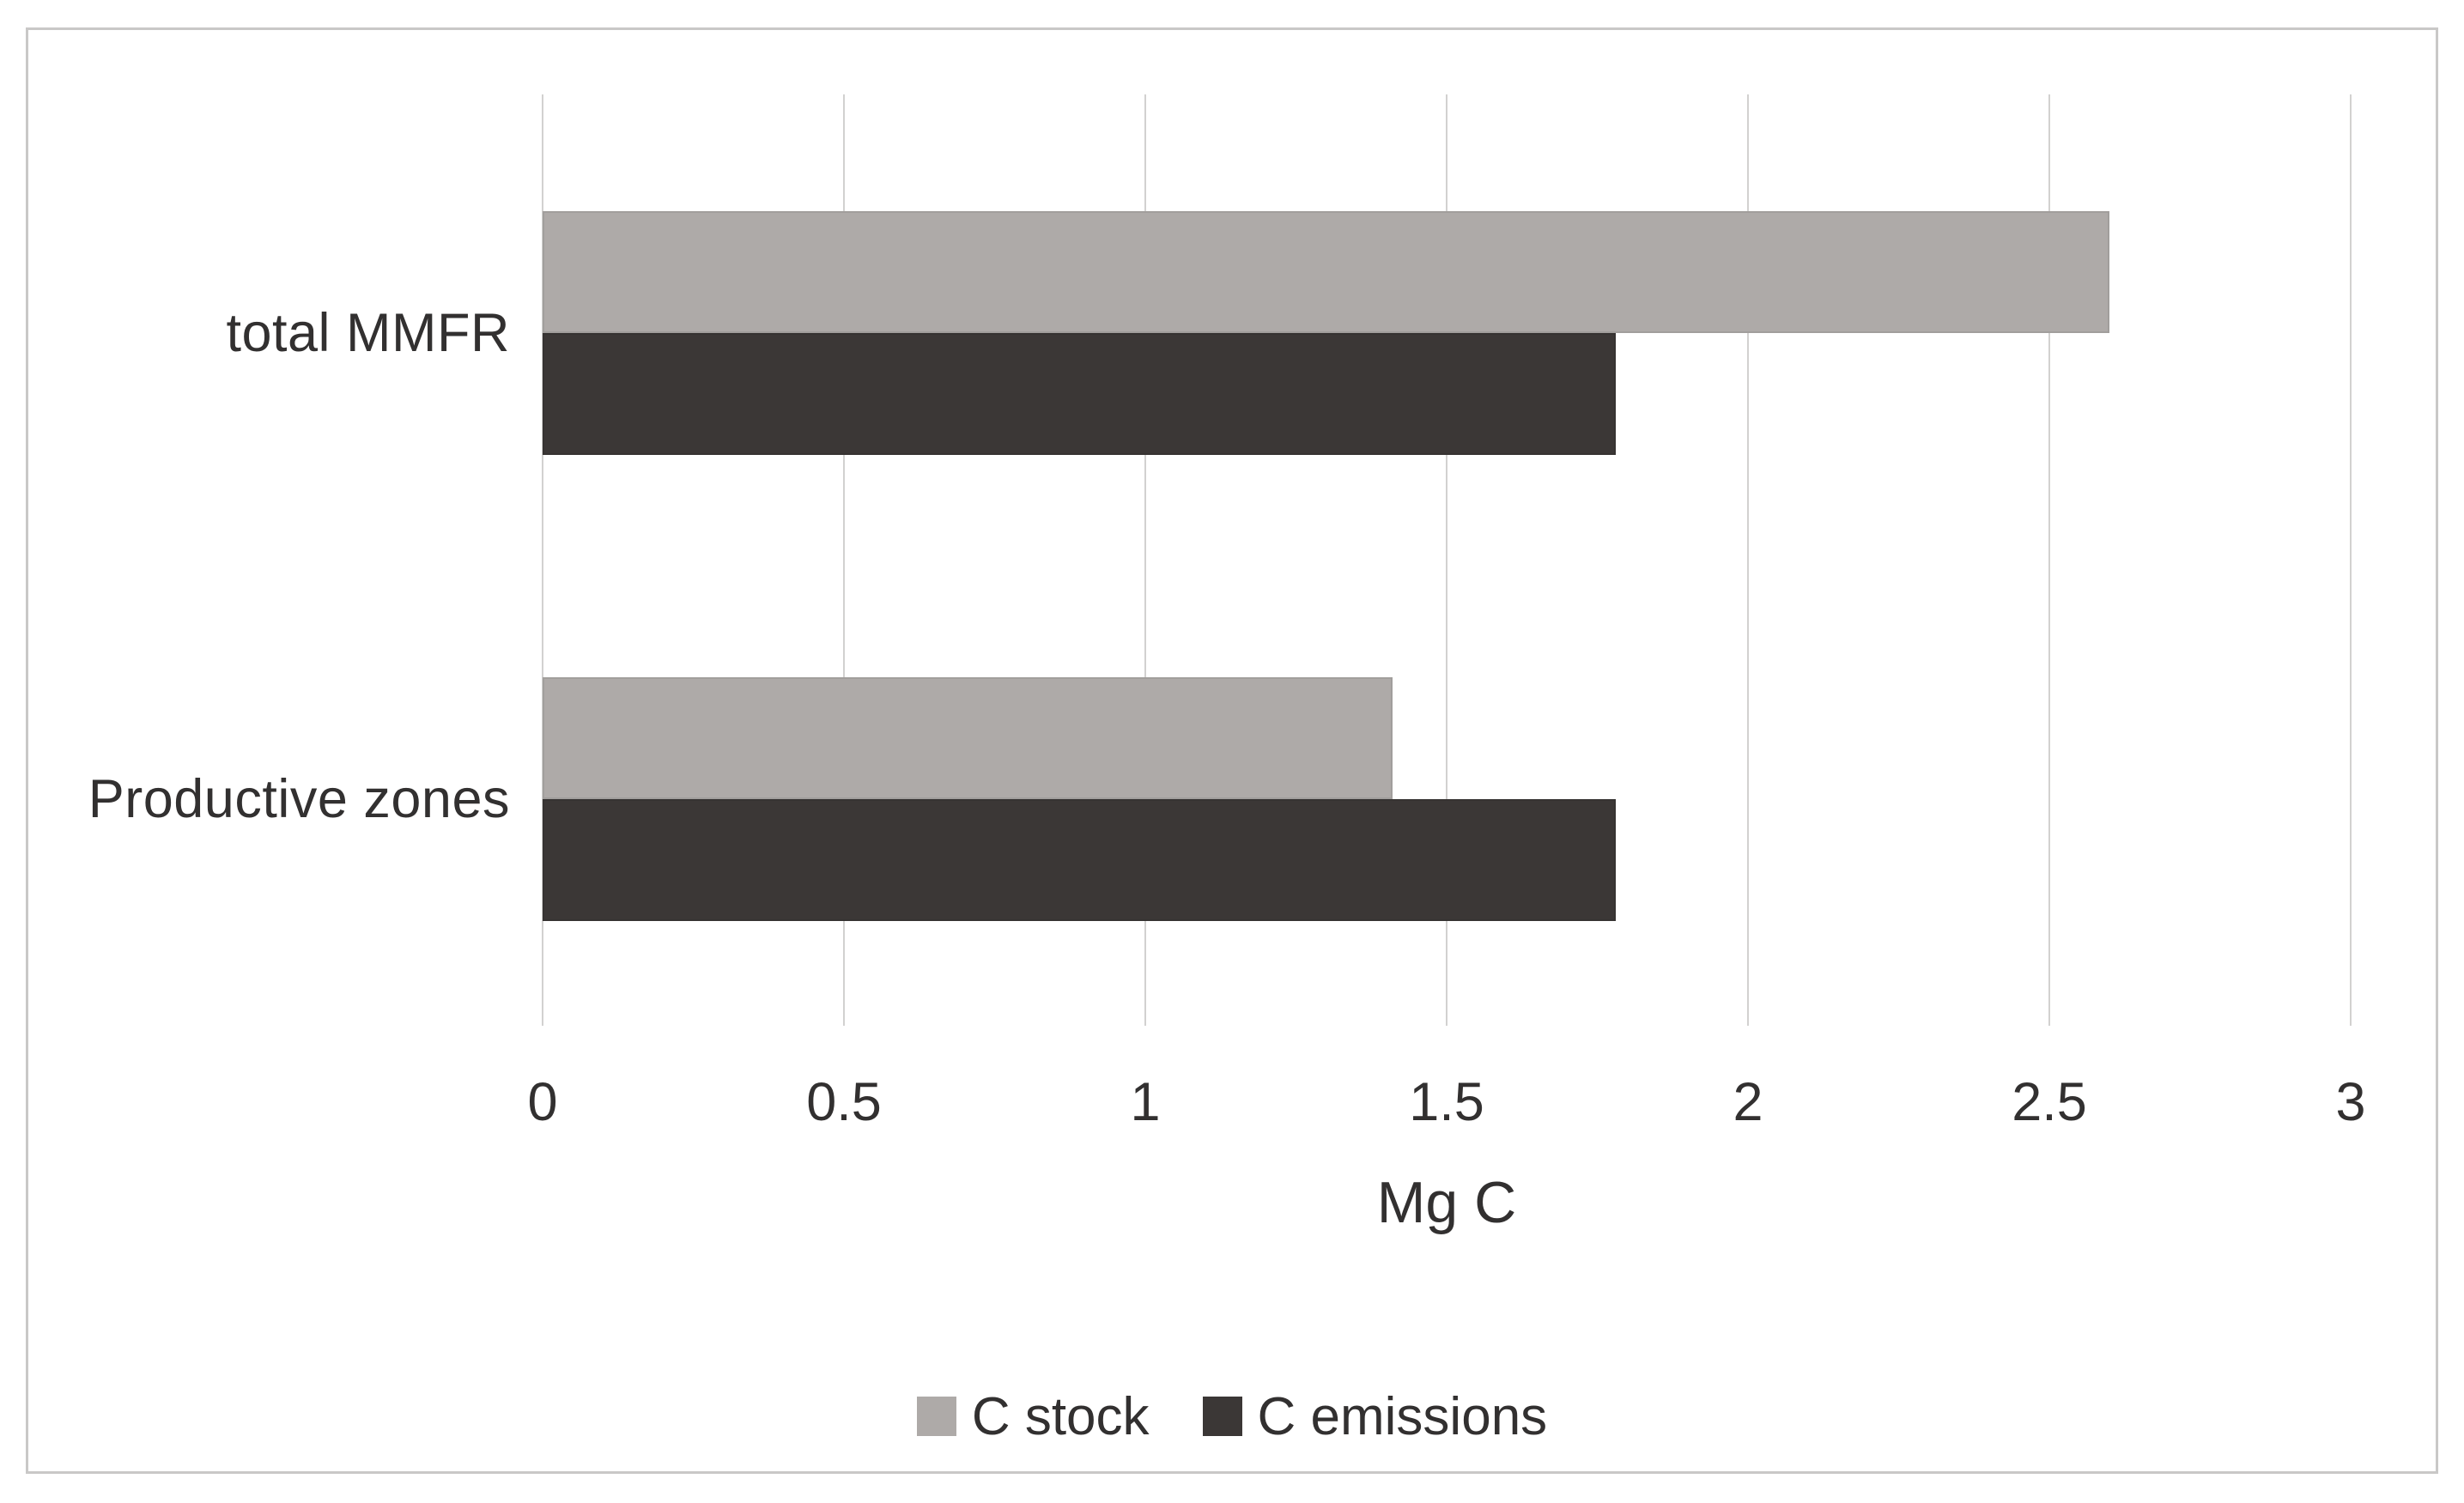 This screenshot has width=2464, height=1503. Describe the element at coordinates (1446, 1202) in the screenshot. I see `x-axis-title: Mg C` at that location.